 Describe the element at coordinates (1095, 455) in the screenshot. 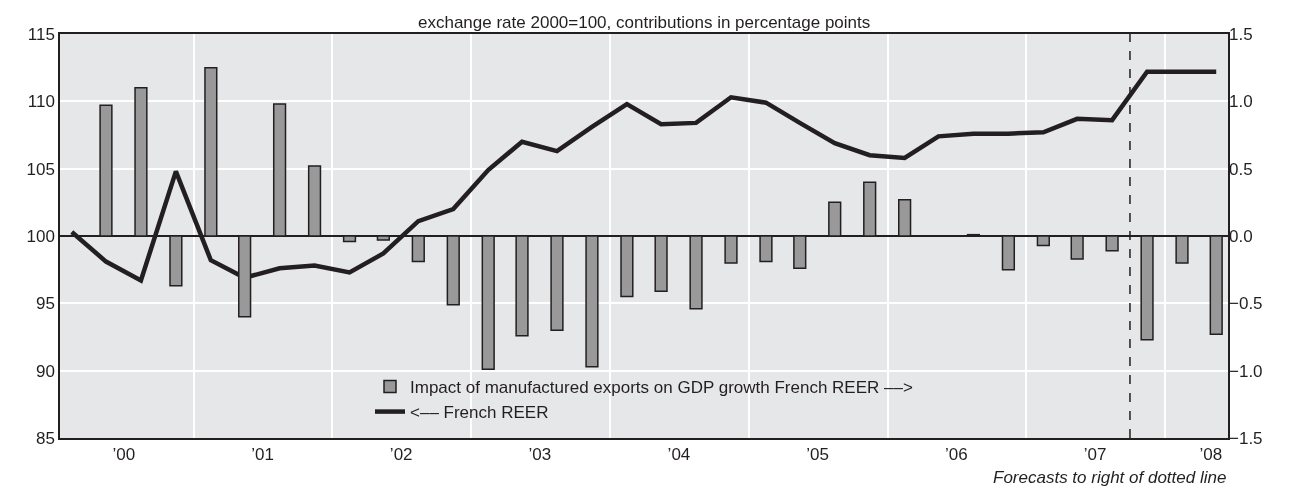

I see `x-tick-label: ’07` at that location.